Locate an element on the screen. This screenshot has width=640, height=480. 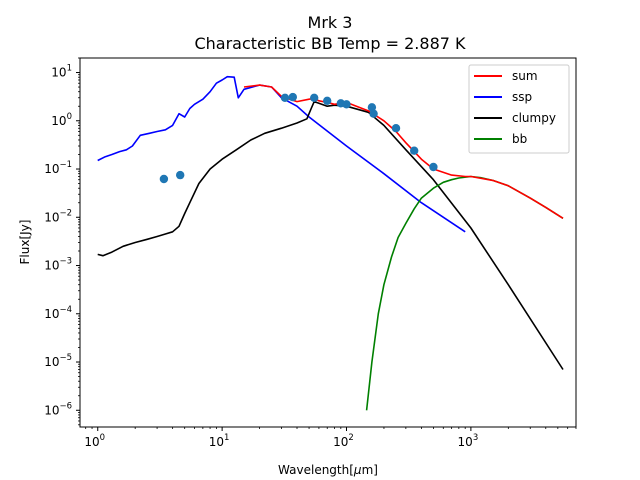
x-axis-label-post: m] is located at coordinates (370, 470).